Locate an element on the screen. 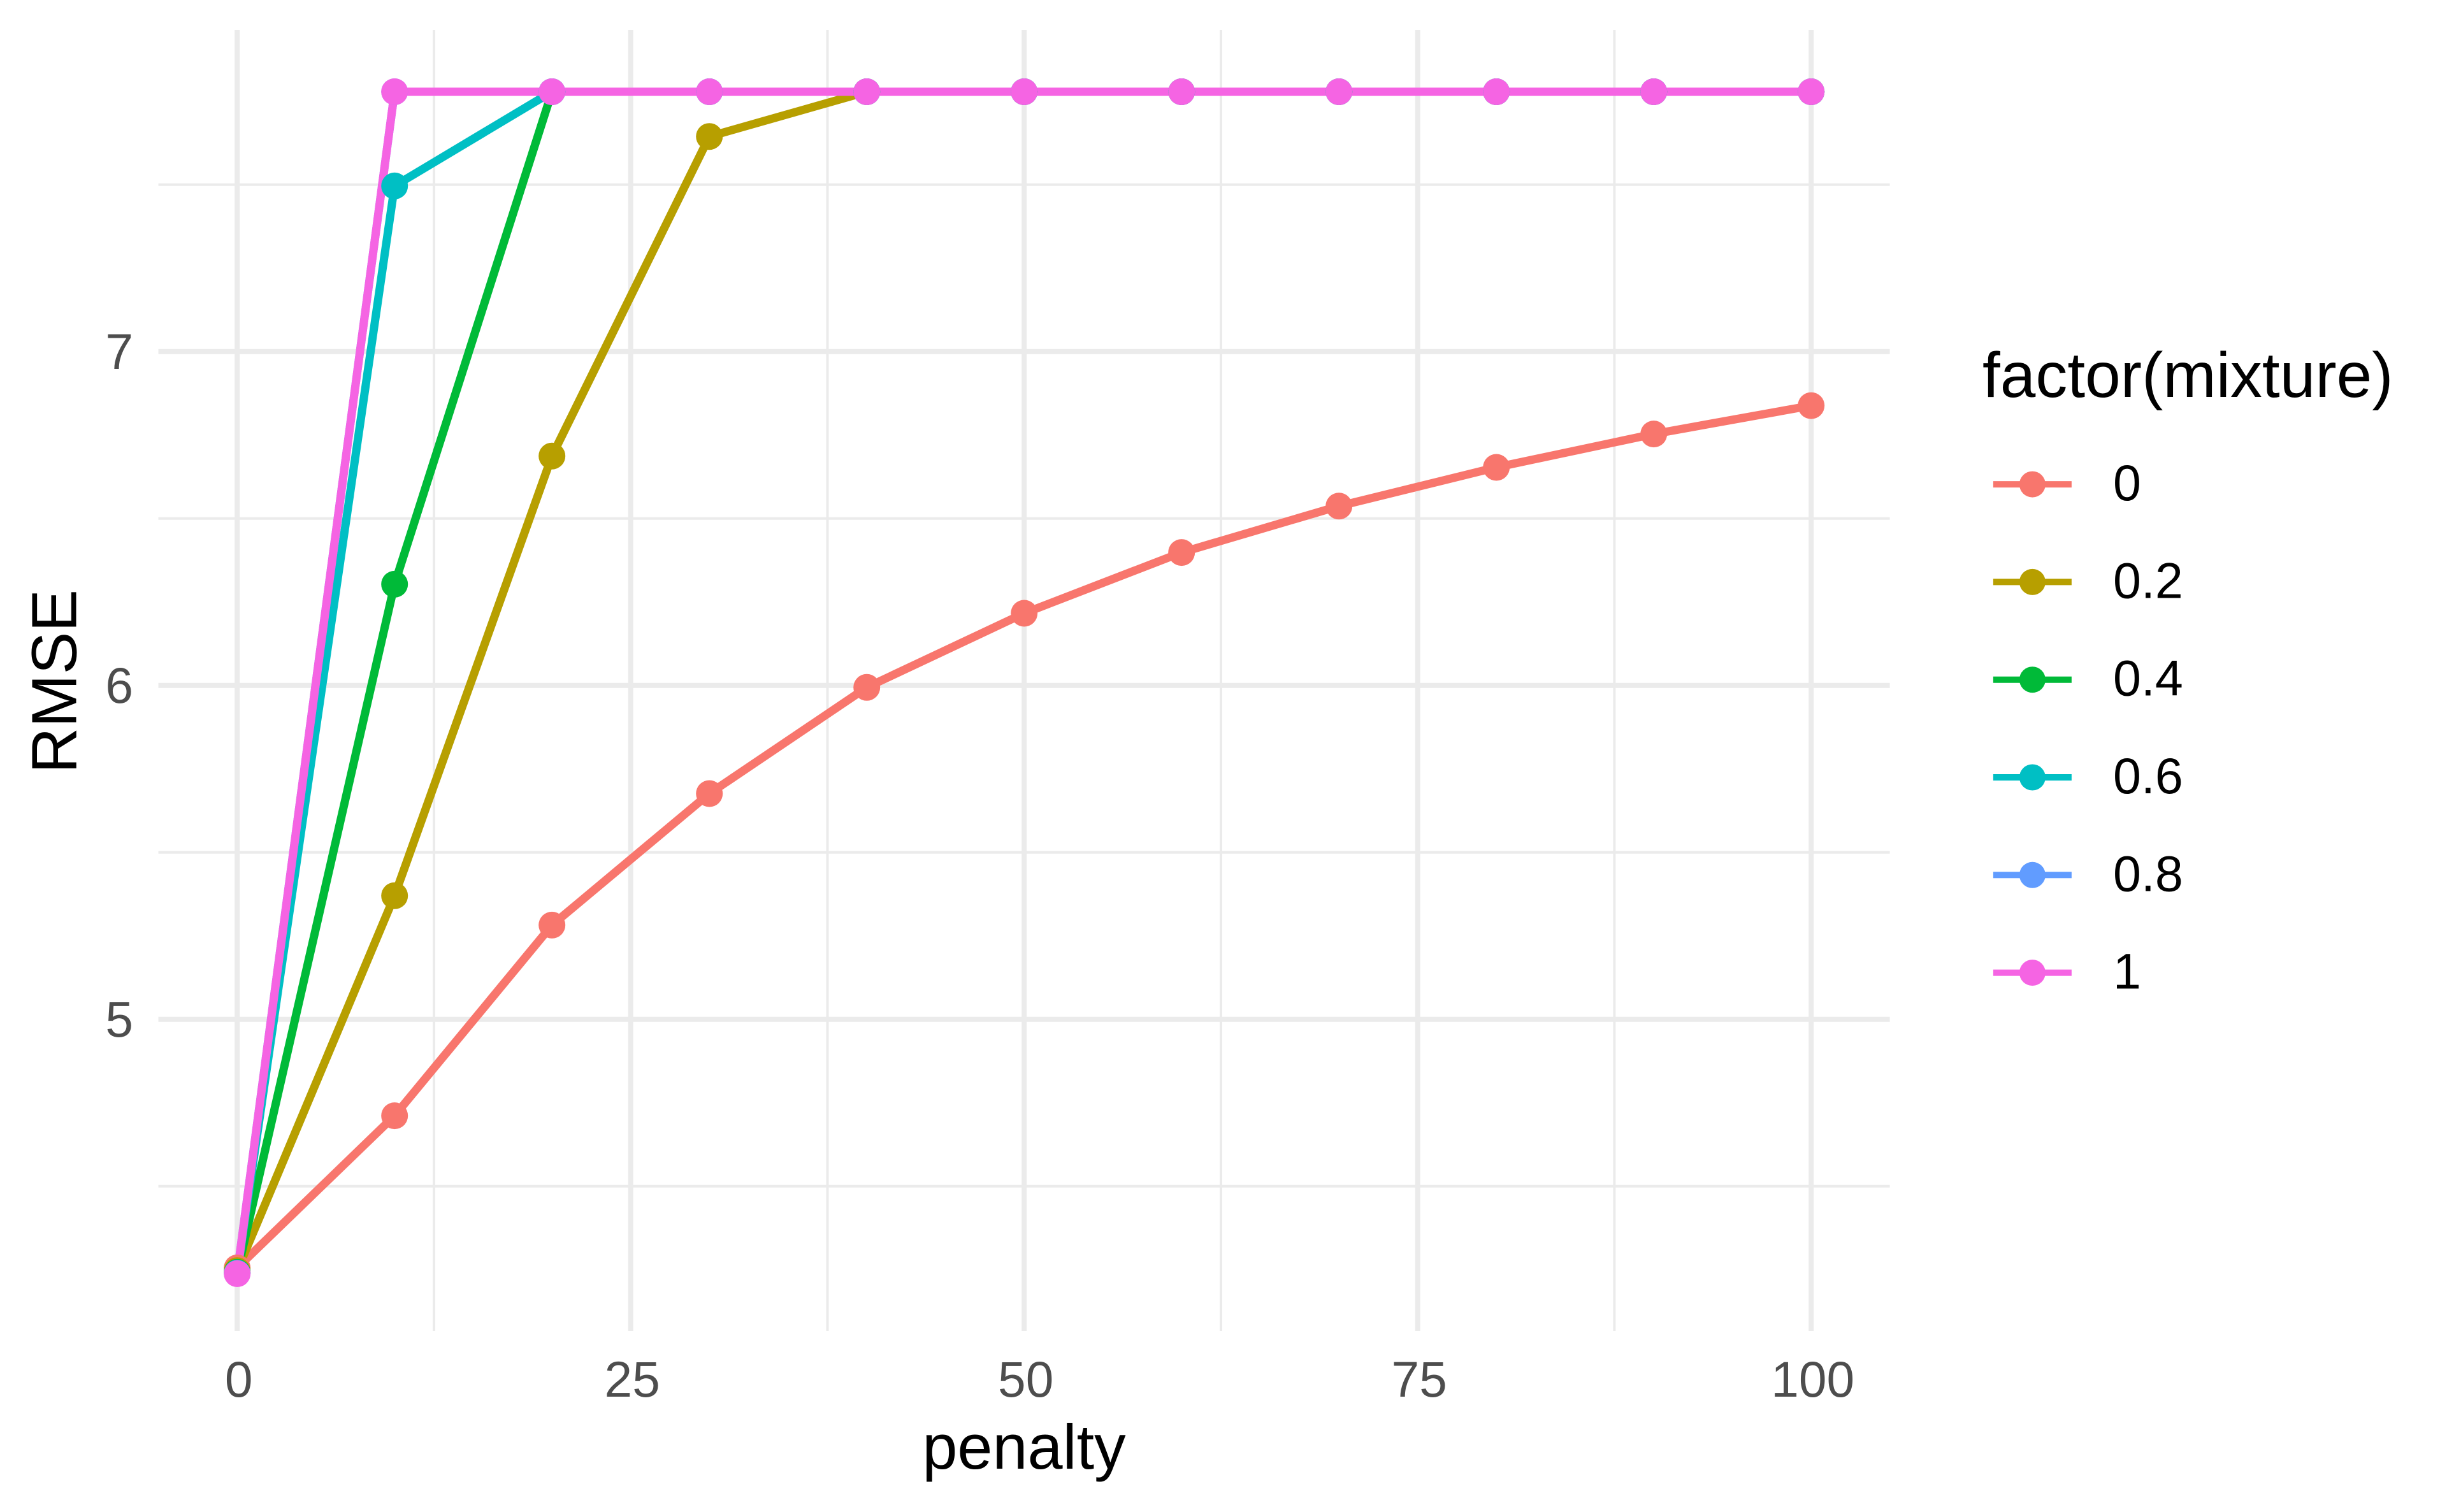  svg-text: RMSE is located at coordinates (54, 681).